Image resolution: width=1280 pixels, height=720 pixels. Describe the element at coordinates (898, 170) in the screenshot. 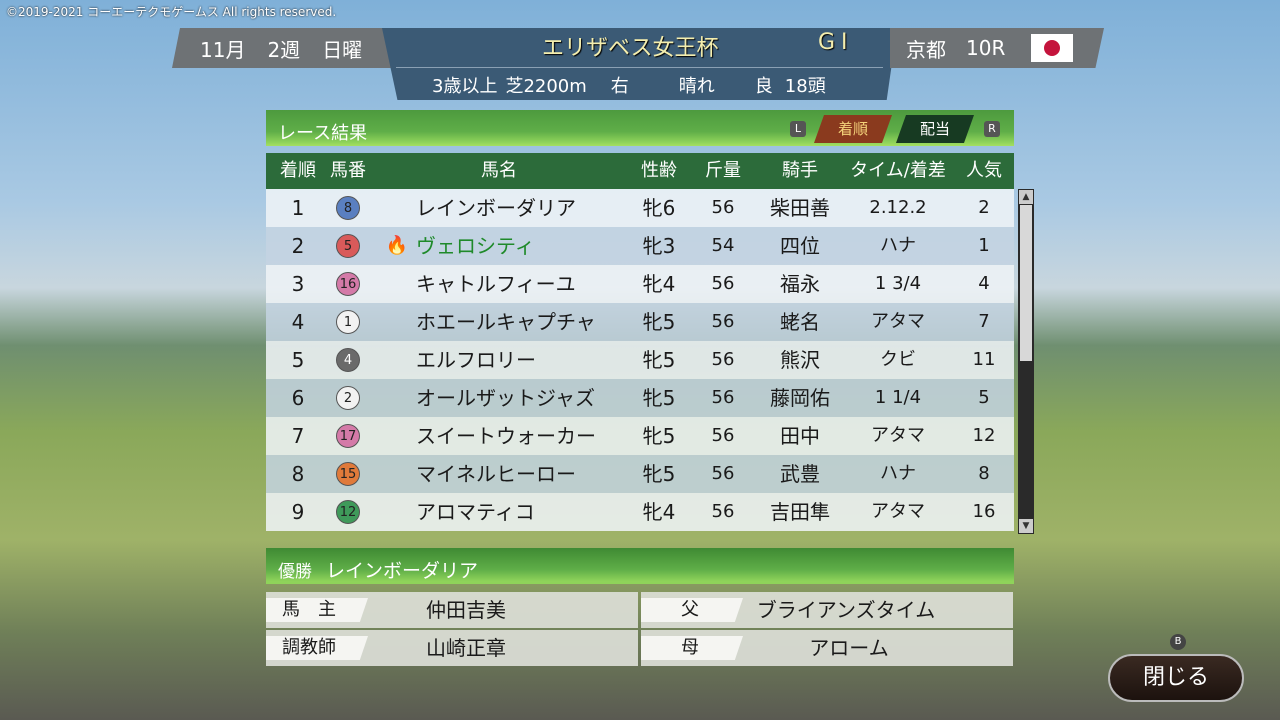

I see `col-time-margin: タイム/着差` at that location.